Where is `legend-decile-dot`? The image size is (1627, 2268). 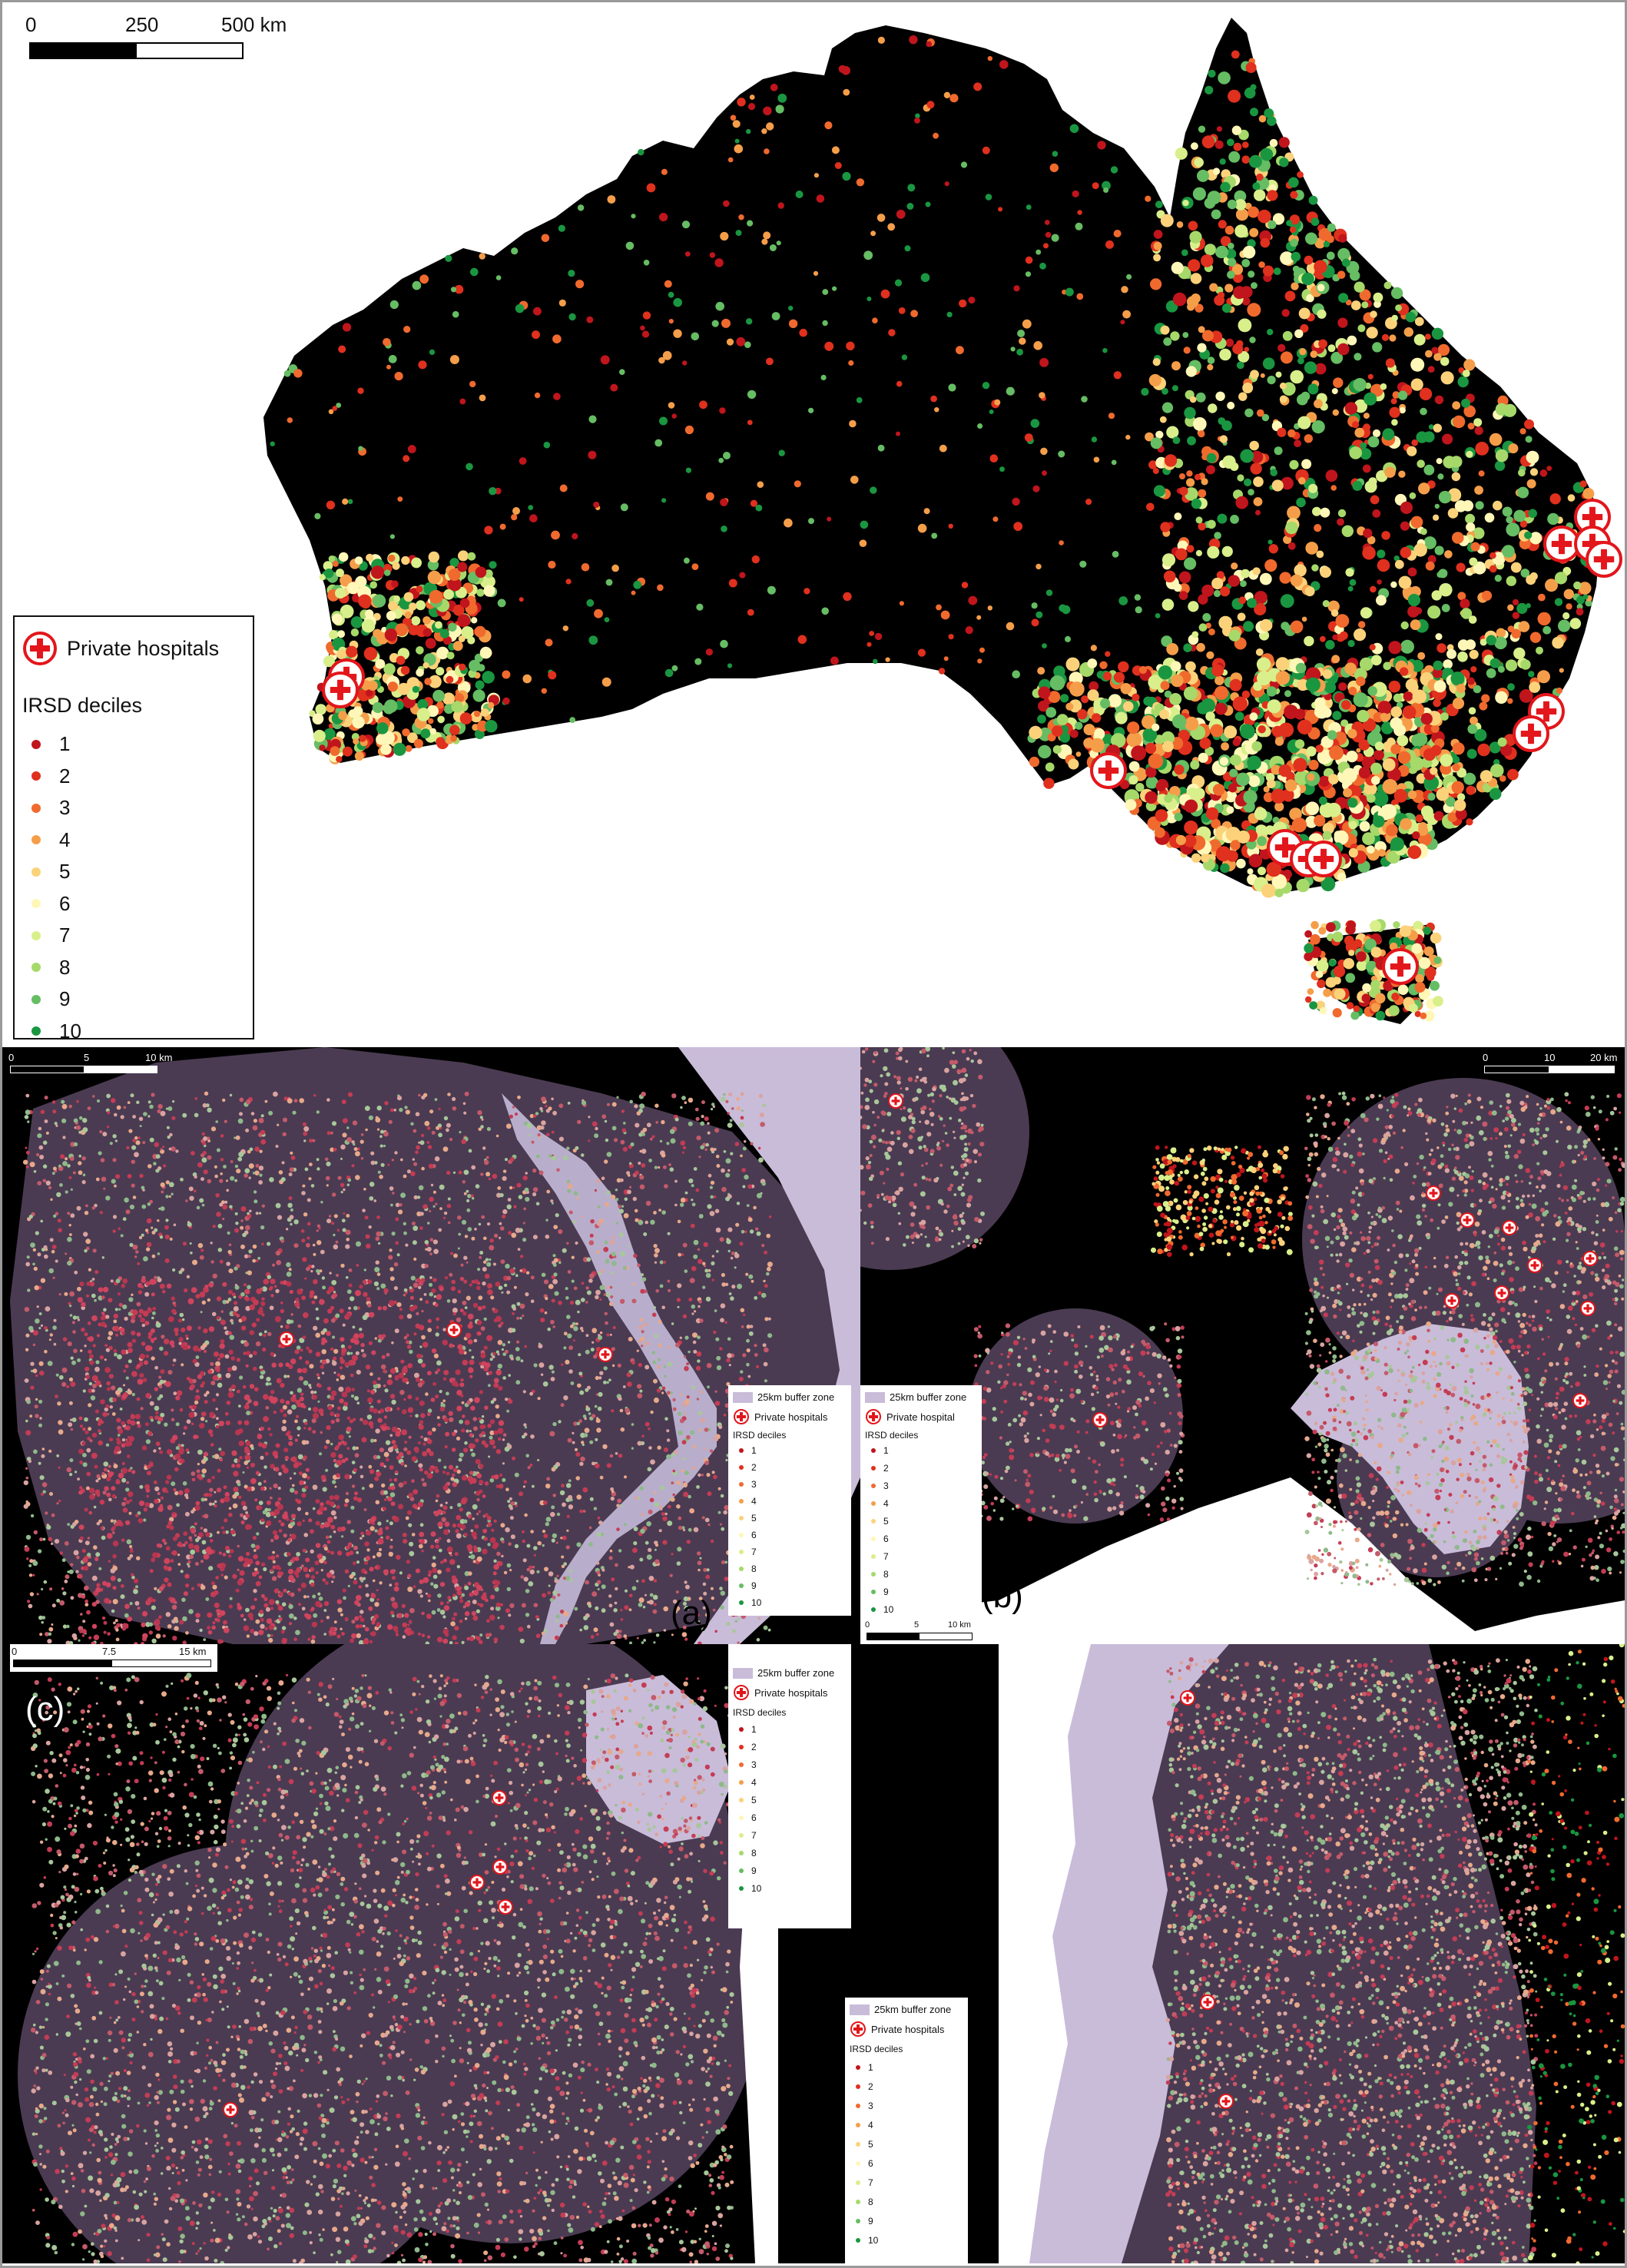
legend-decile-dot is located at coordinates (36, 903).